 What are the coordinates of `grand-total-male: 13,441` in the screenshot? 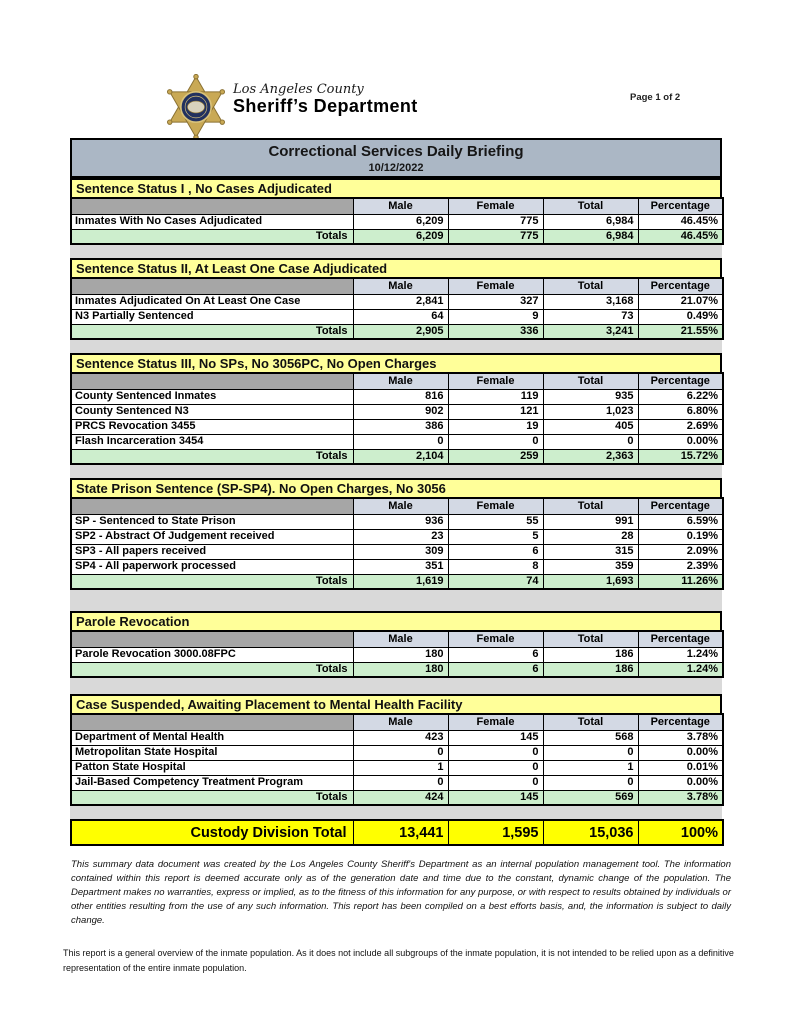 It's located at (400, 832).